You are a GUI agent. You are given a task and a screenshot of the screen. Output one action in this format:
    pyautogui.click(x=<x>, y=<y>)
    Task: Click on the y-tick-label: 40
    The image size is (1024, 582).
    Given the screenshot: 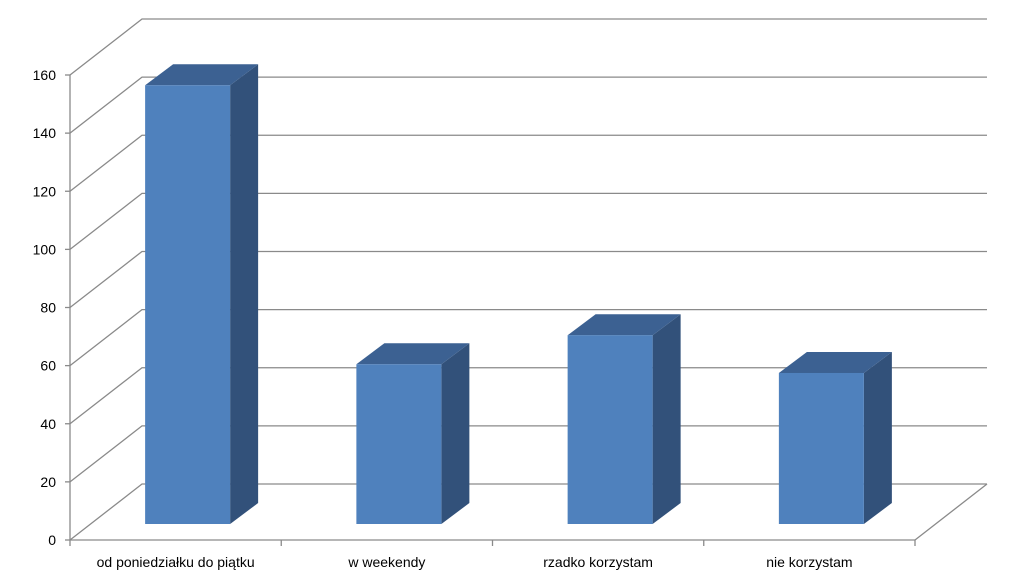 What is the action you would take?
    pyautogui.click(x=48, y=424)
    